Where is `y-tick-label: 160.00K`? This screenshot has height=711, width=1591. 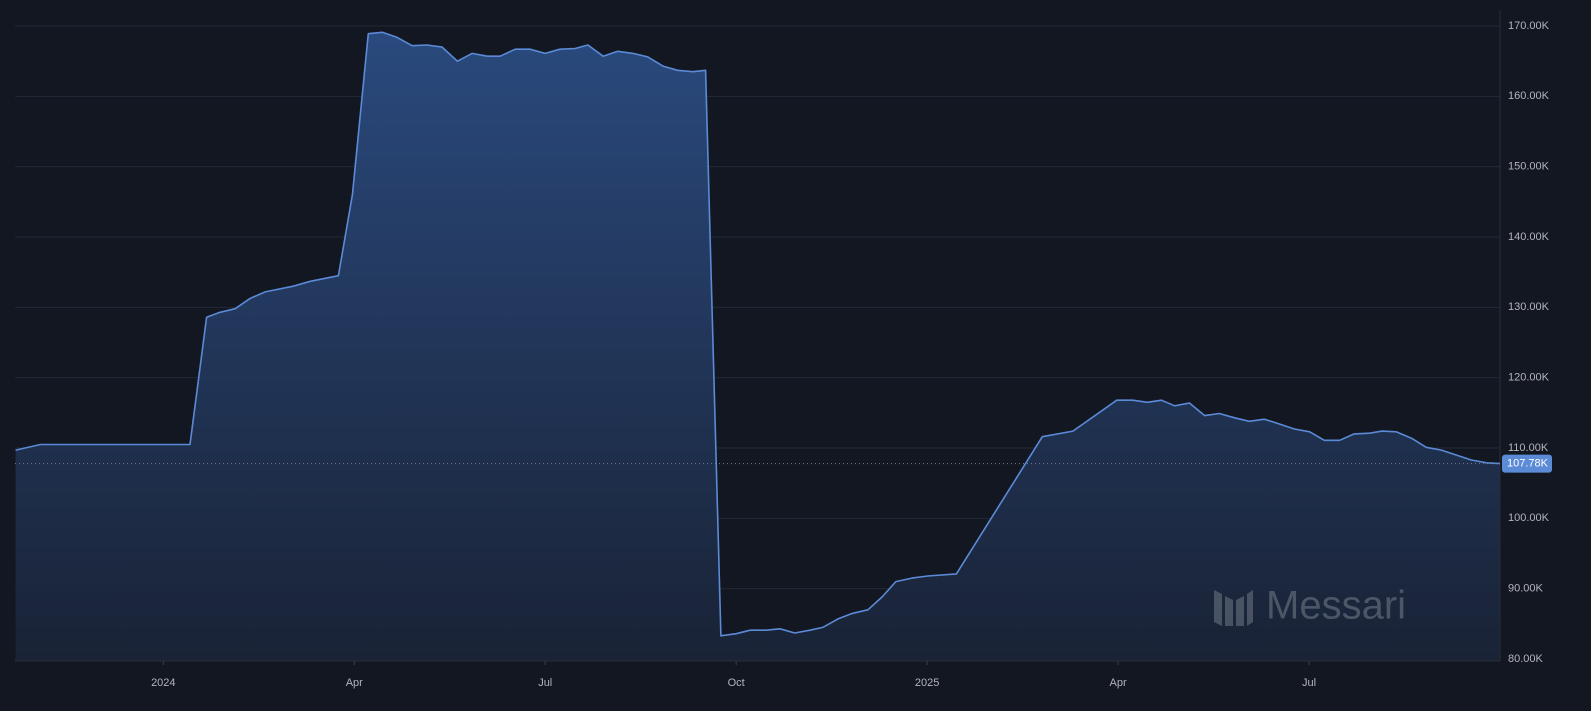 y-tick-label: 160.00K is located at coordinates (1529, 96).